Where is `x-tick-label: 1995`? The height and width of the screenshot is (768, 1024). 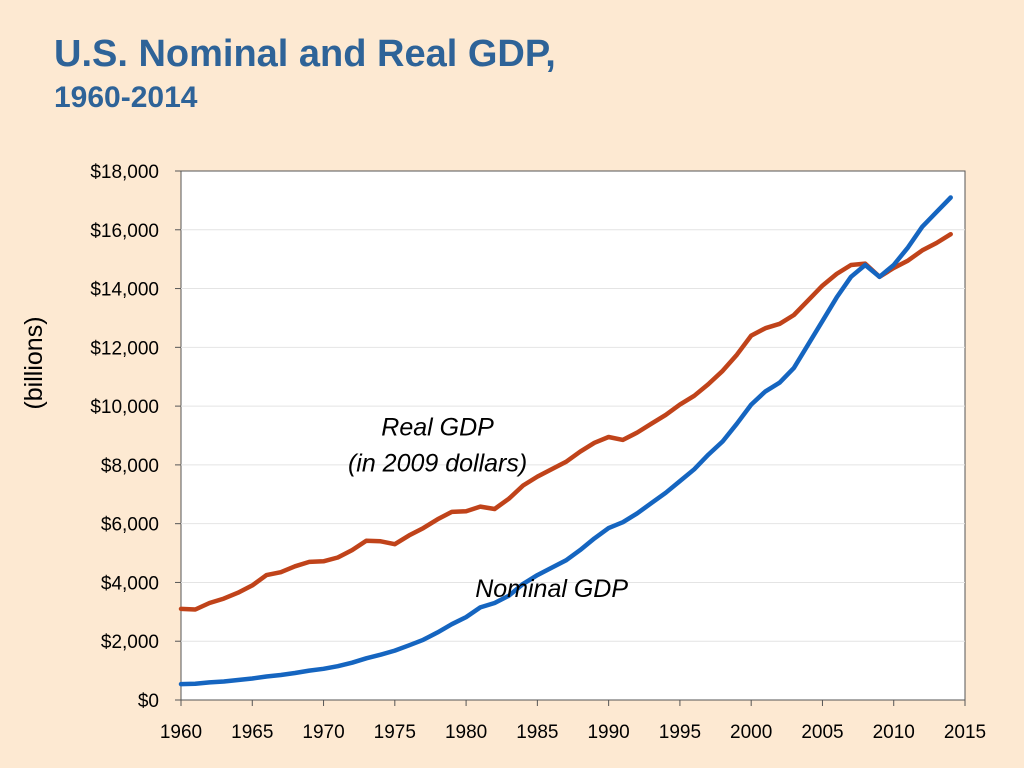
x-tick-label: 1995 is located at coordinates (680, 732).